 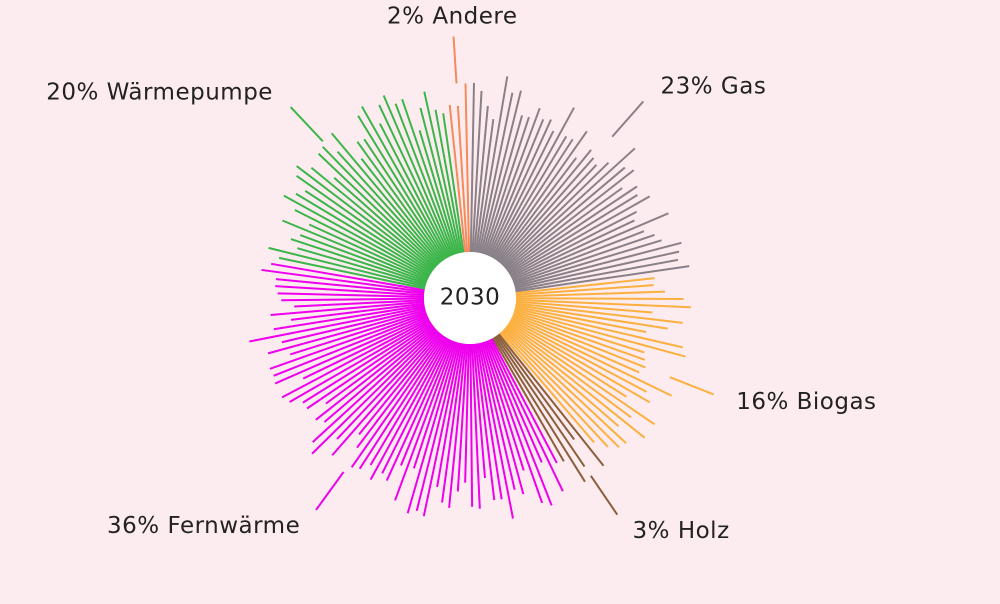 What do you see at coordinates (133, 526) in the screenshot?
I see `value-label: 36%` at bounding box center [133, 526].